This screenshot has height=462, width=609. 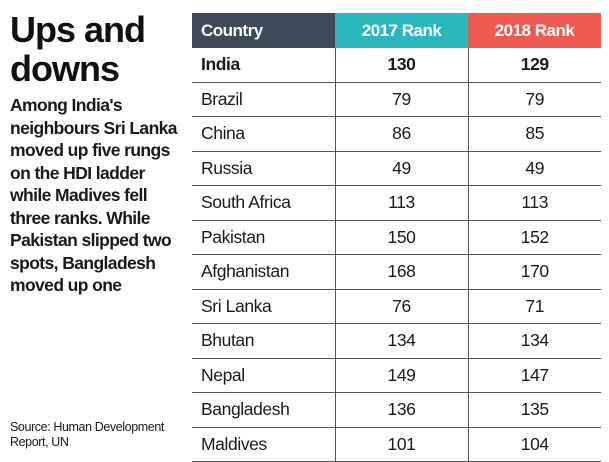 What do you see at coordinates (534, 306) in the screenshot?
I see `cell-2018-rank: 71` at bounding box center [534, 306].